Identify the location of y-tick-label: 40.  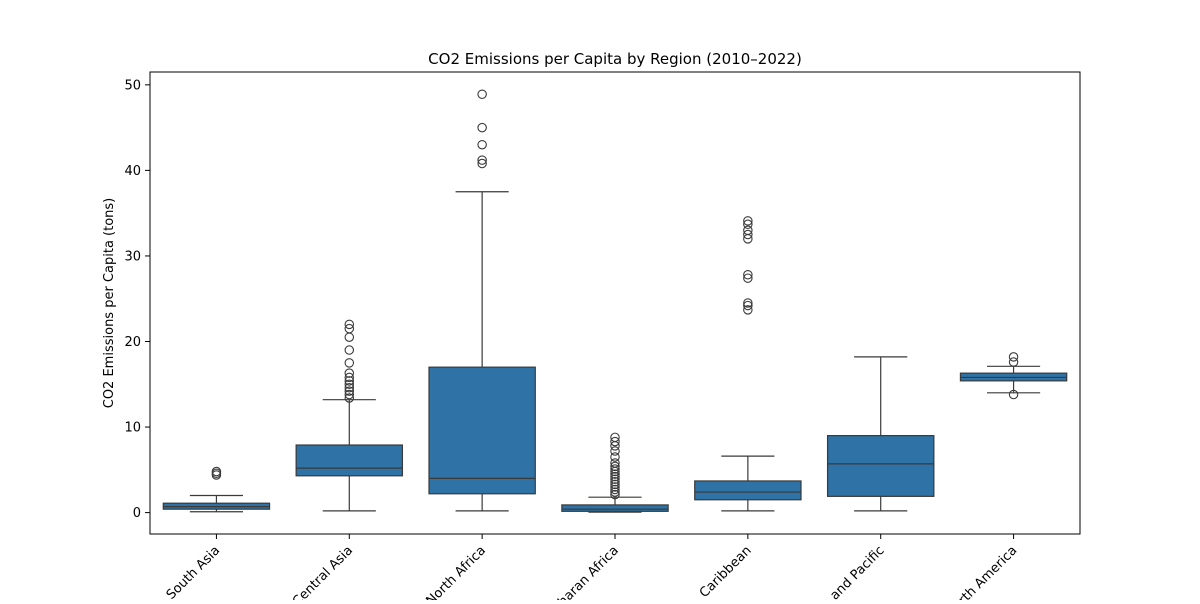
(132, 171).